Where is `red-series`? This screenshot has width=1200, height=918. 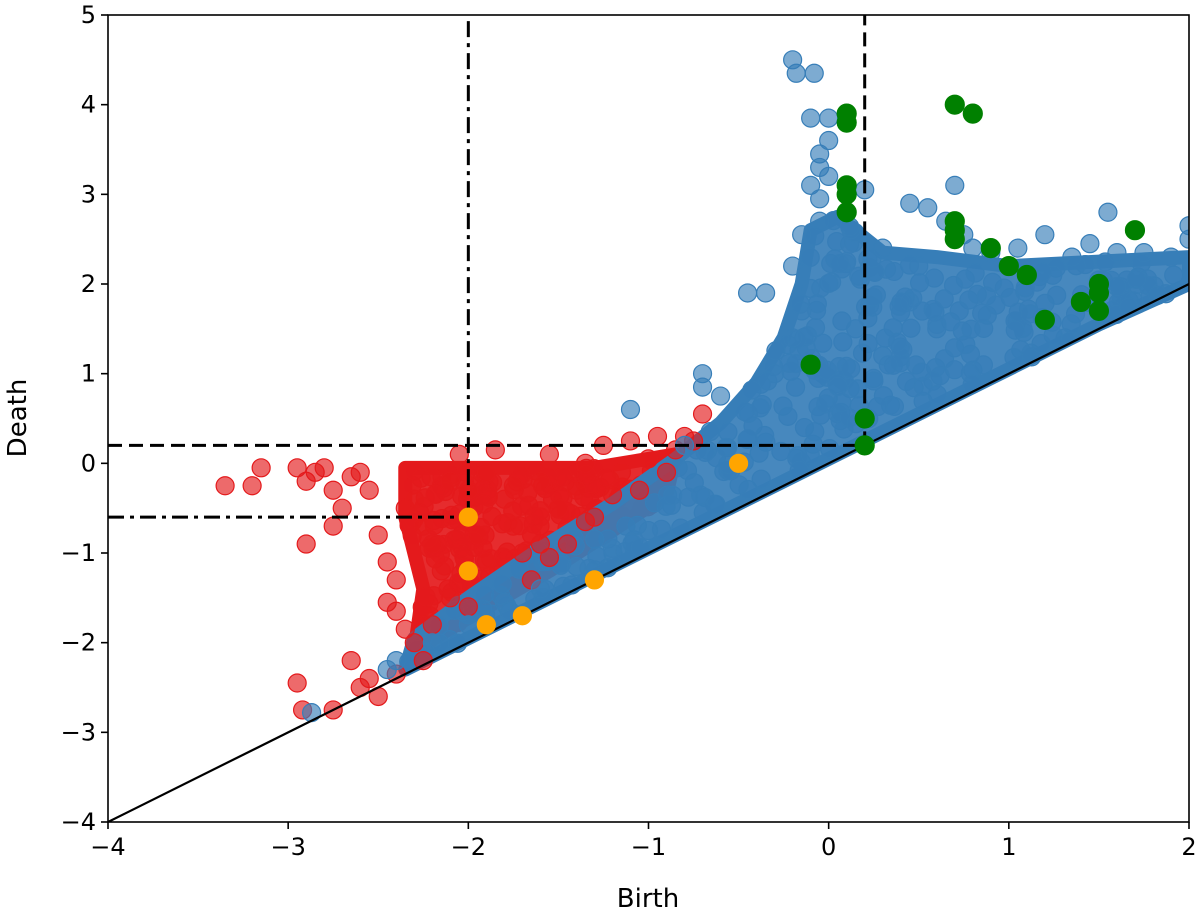
red-series is located at coordinates (464, 562).